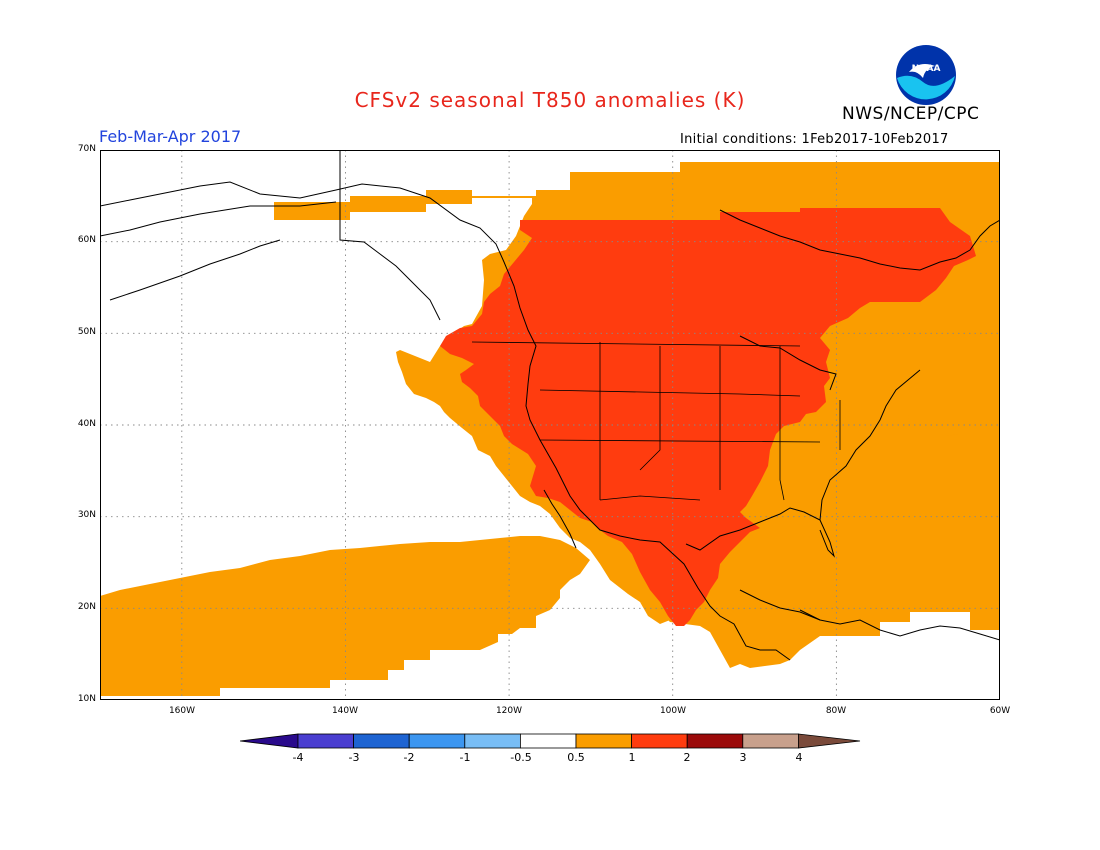 The width and height of the screenshot is (1100, 850). Describe the element at coordinates (354, 757) in the screenshot. I see `colorbar-label: -3` at that location.